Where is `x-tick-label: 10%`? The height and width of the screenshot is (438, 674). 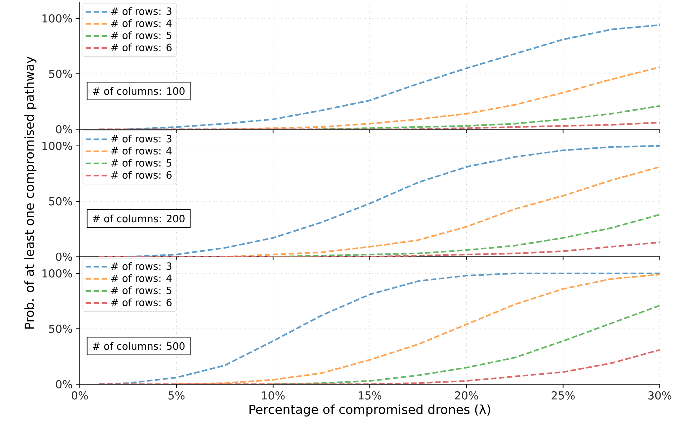 x-tick-label: 10% is located at coordinates (273, 396).